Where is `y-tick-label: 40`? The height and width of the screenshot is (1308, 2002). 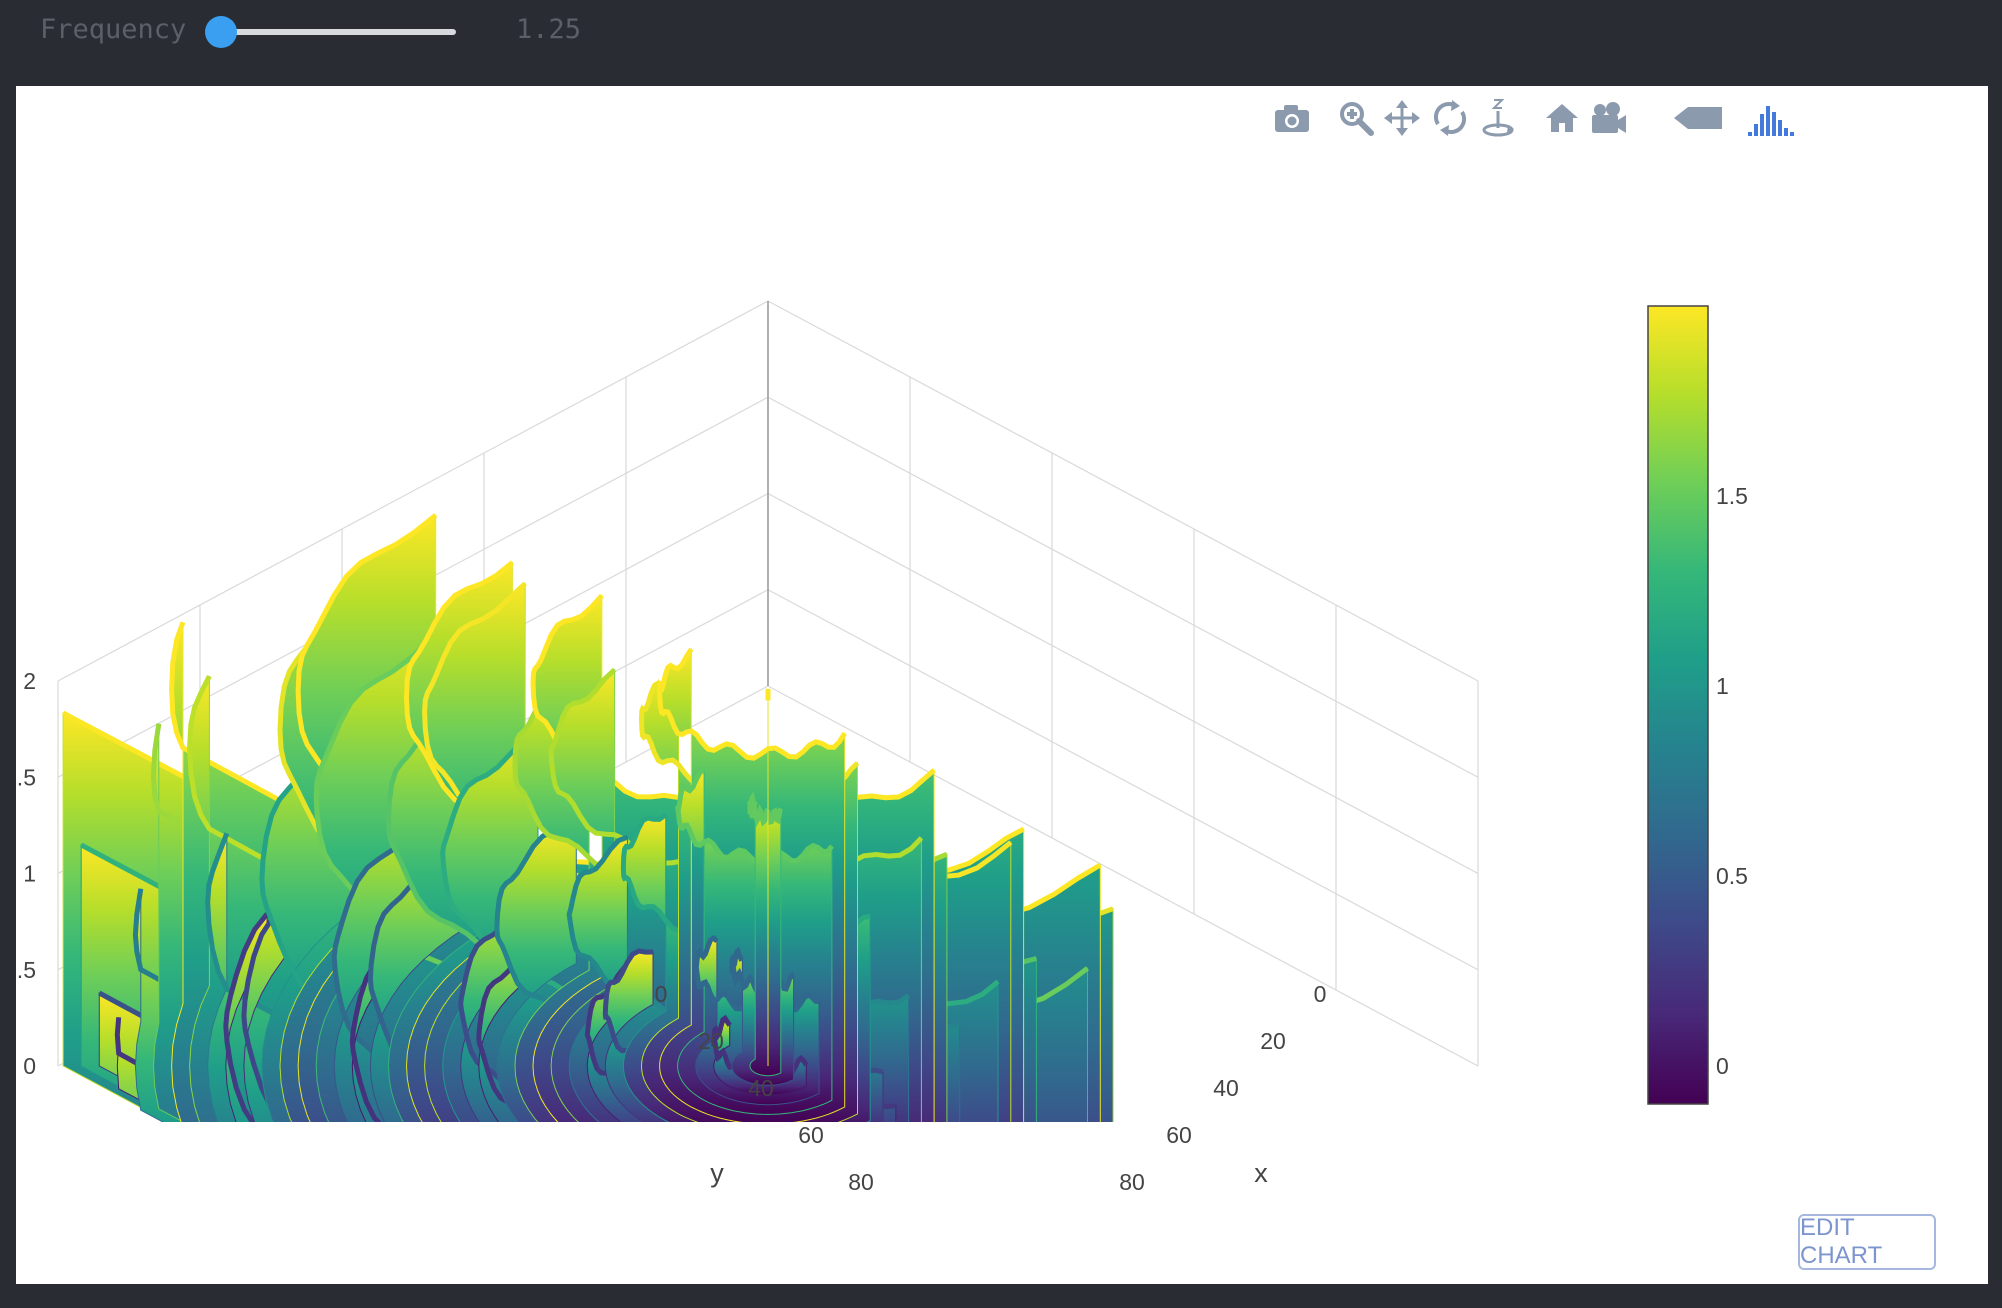
y-tick-label: 40 is located at coordinates (761, 1088).